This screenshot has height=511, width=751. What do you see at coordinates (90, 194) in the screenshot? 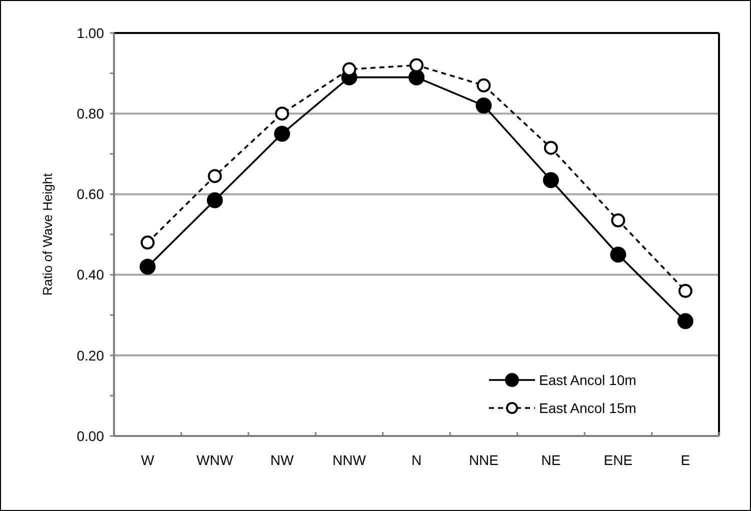
I see `y-tick-label: 0.60` at bounding box center [90, 194].